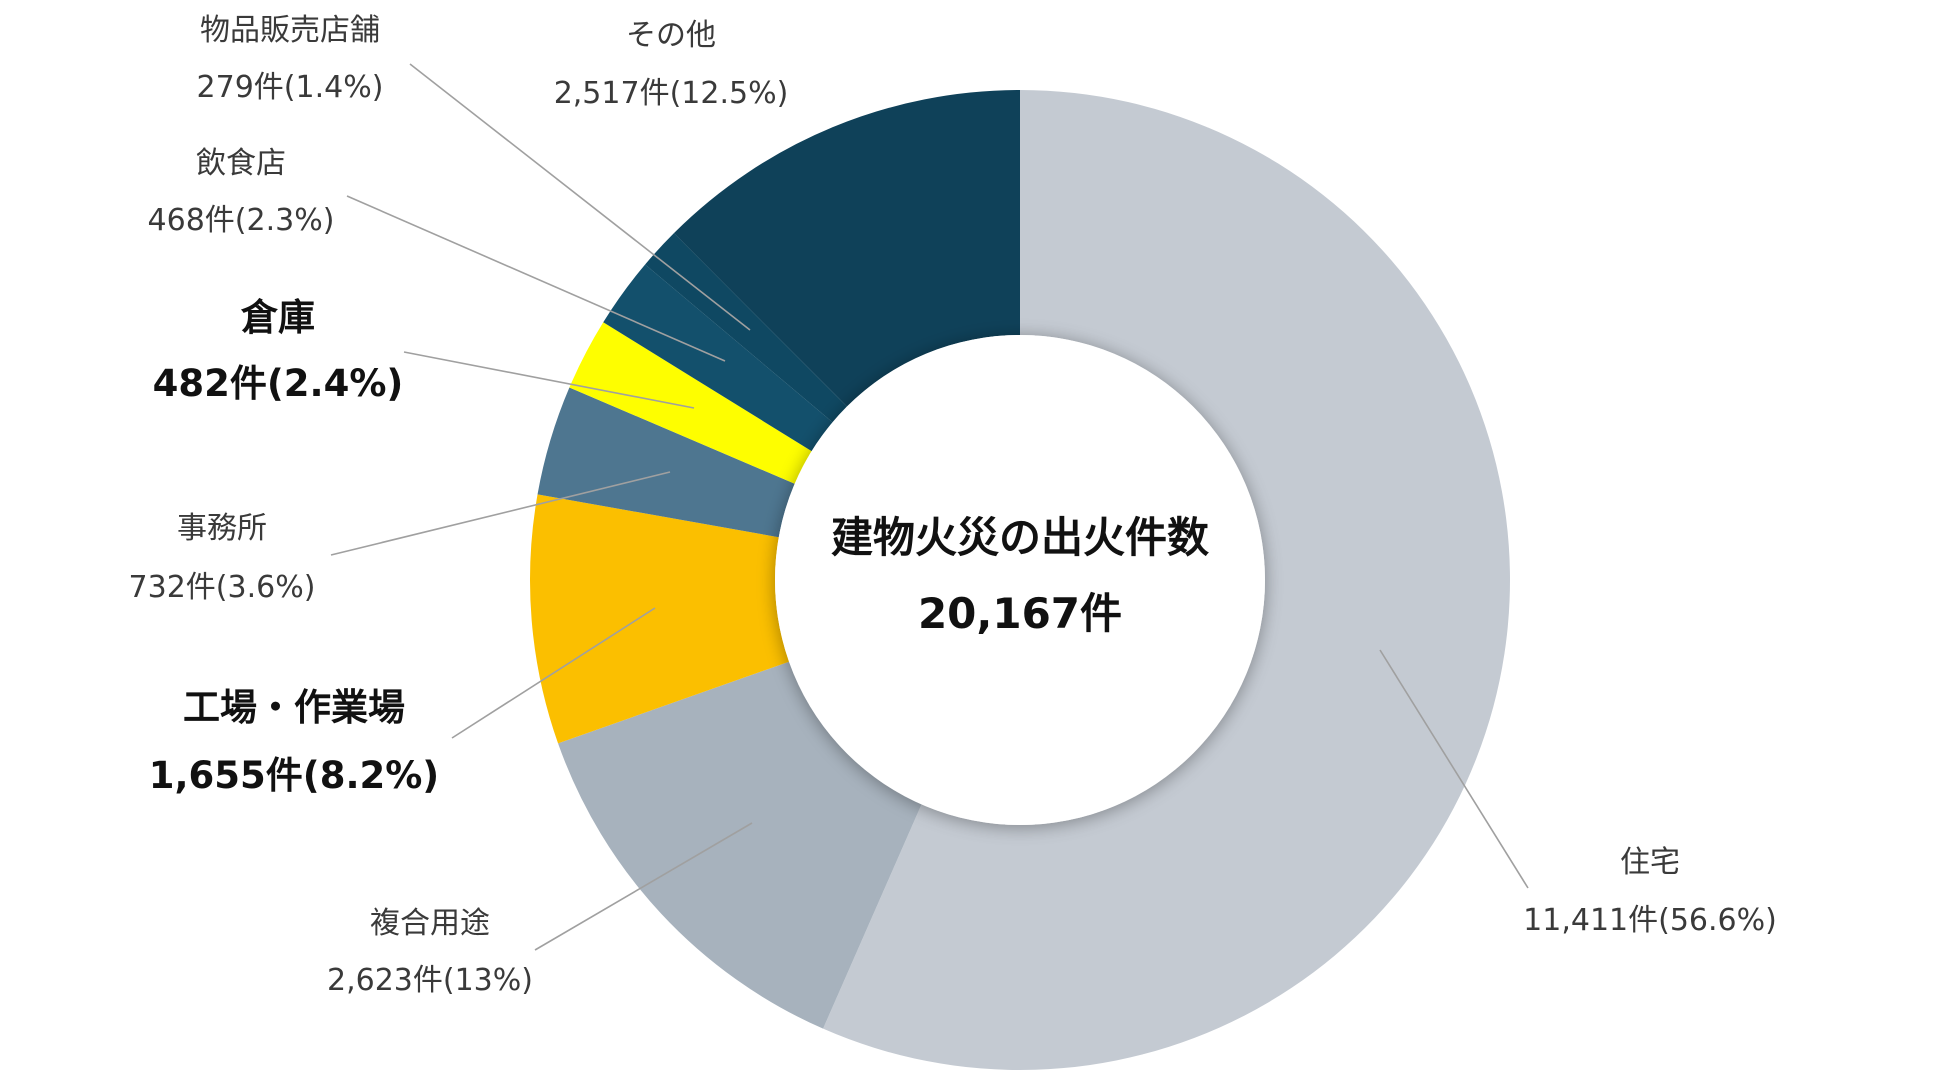  I want to click on slice-label-value: 1,655件(8.2%), so click(294, 775).